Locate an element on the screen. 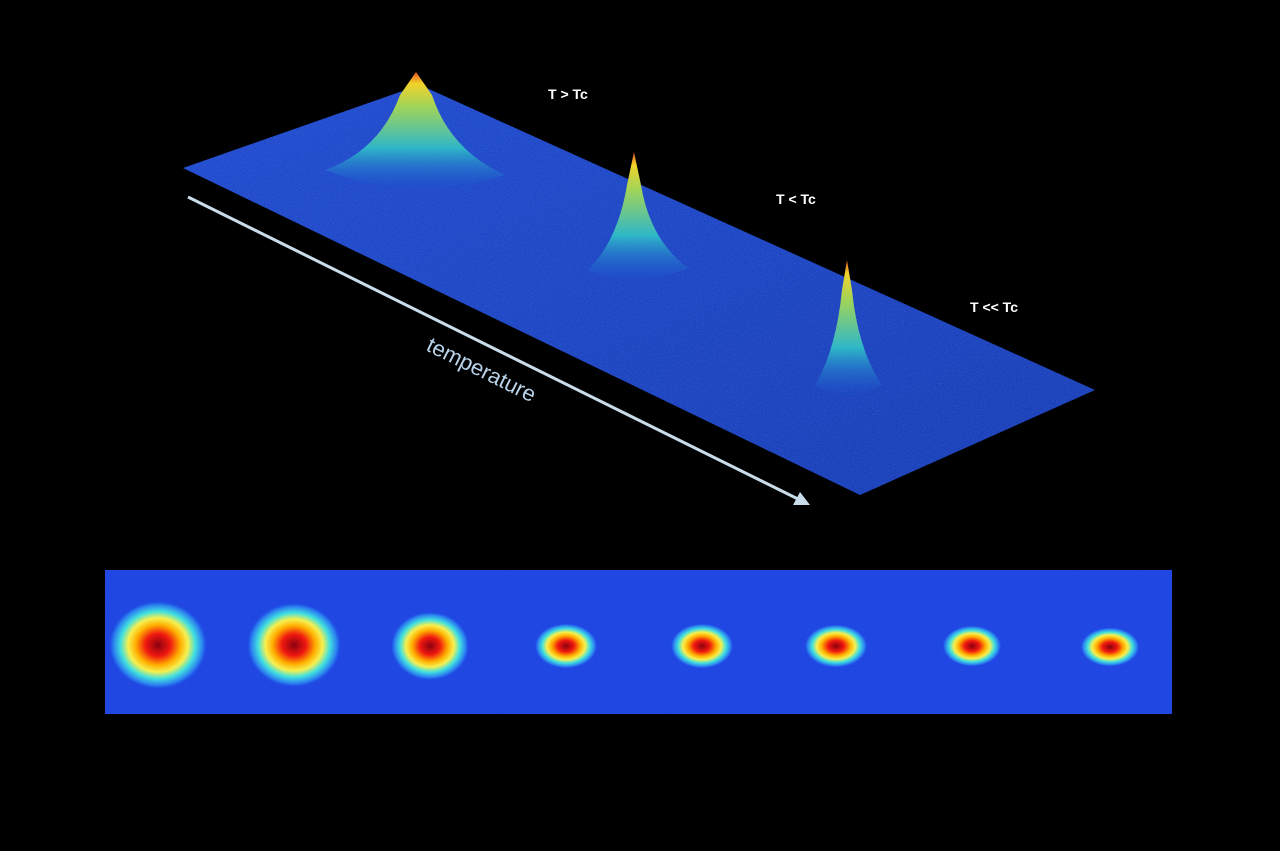 Image resolution: width=1280 pixels, height=851 pixels. peak-narrow is located at coordinates (848, 327).